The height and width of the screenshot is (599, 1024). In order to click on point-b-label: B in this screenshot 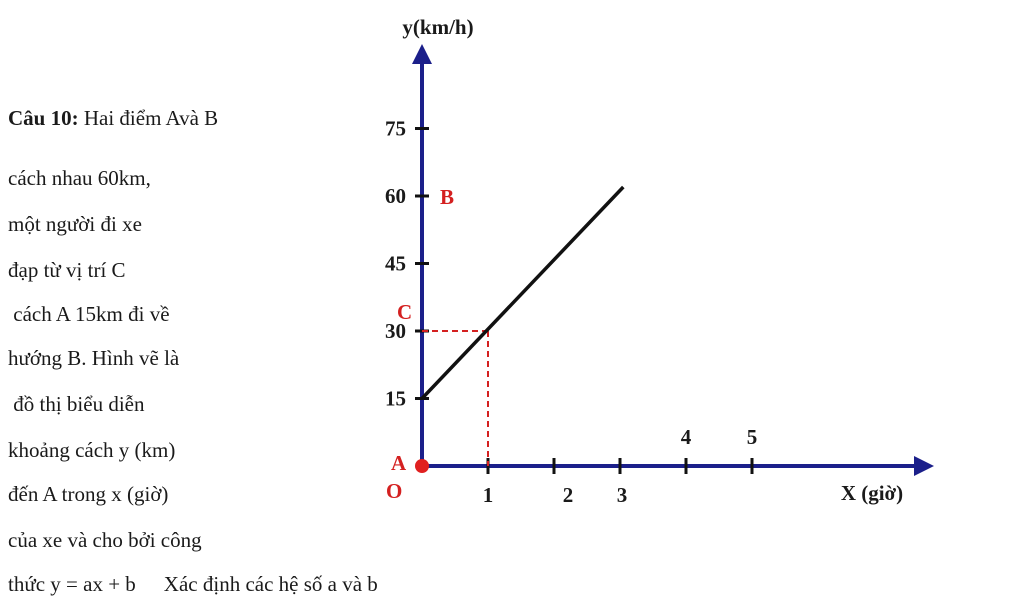, I will do `click(447, 197)`.